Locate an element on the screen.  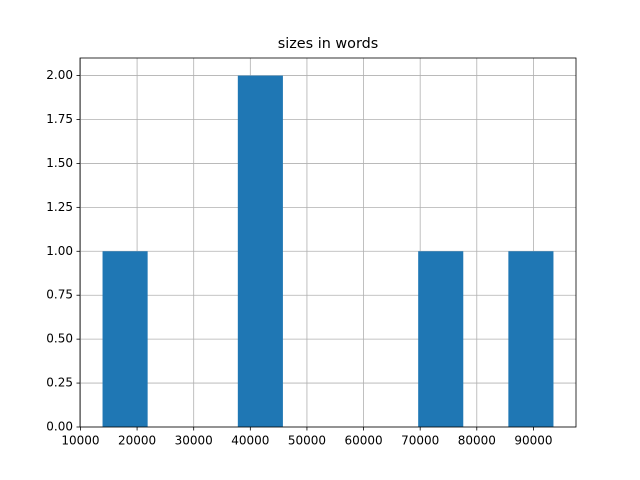
y-tick-label: 0.25 is located at coordinates (59, 383).